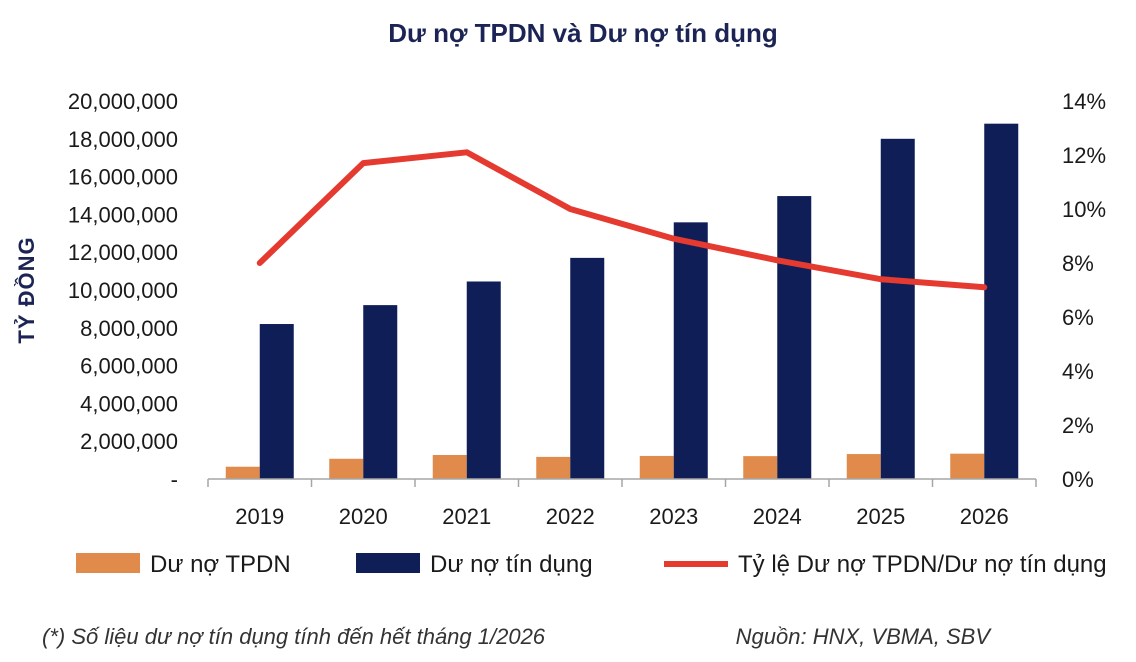 This screenshot has width=1136, height=662. Describe the element at coordinates (673, 516) in the screenshot. I see `x-tick-label-2023: 2023` at that location.